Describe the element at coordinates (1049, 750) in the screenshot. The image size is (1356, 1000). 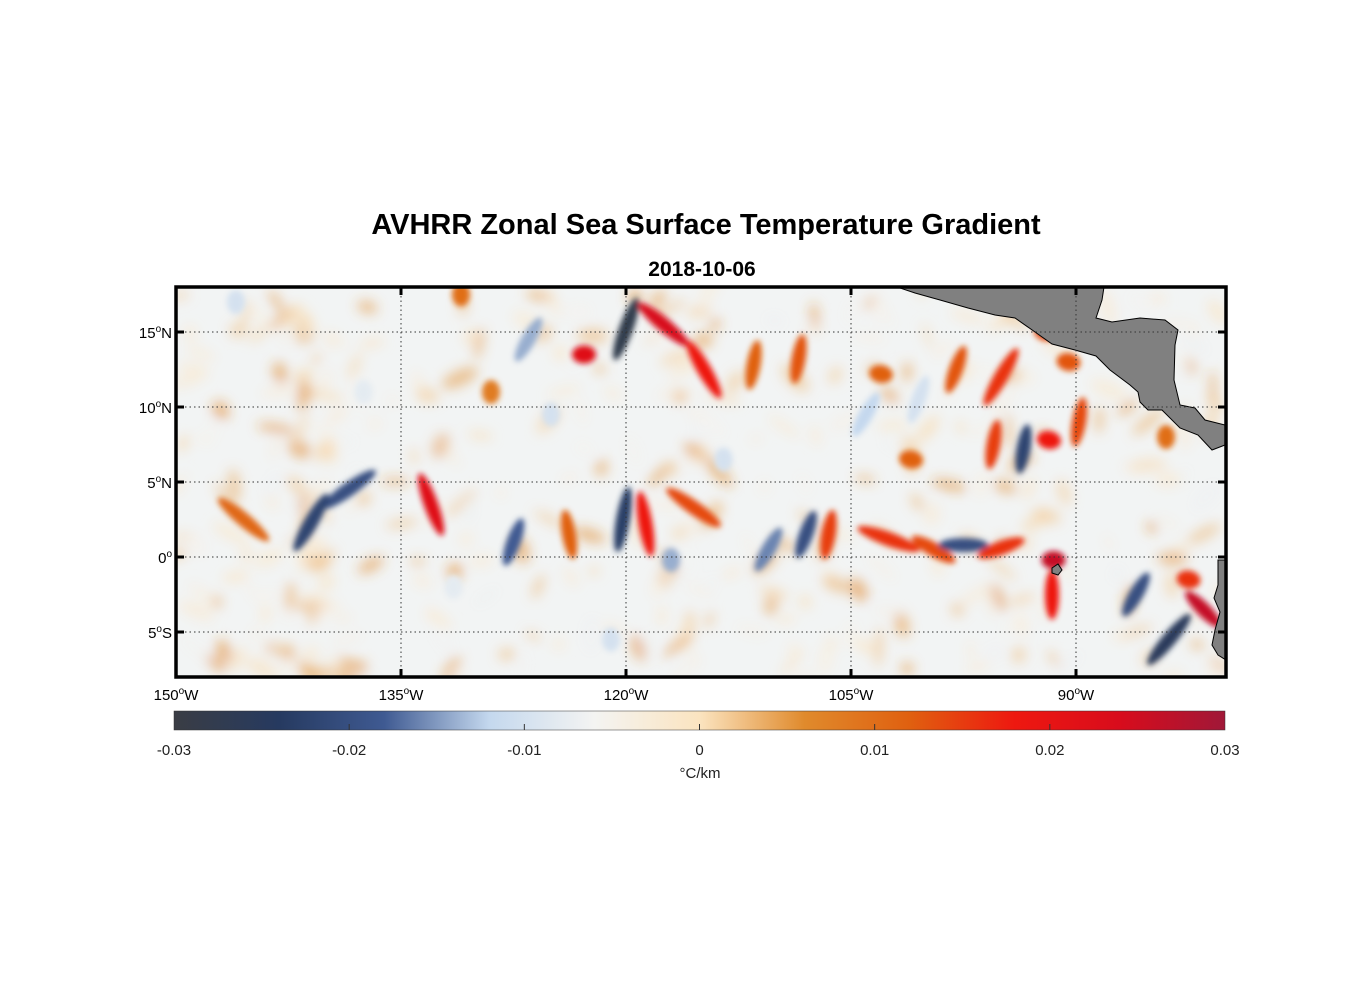
I see `colorbar-tick-label: 0.02` at that location.